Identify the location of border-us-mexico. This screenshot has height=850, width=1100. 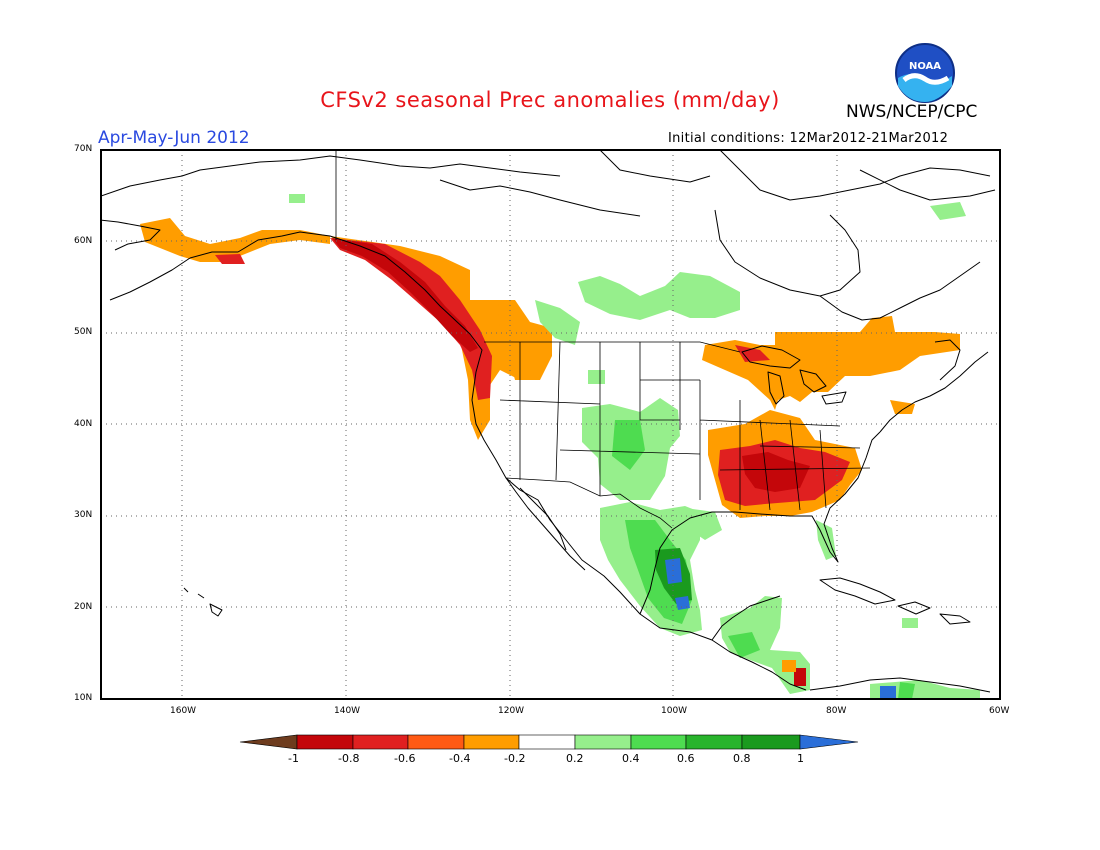
(589, 503).